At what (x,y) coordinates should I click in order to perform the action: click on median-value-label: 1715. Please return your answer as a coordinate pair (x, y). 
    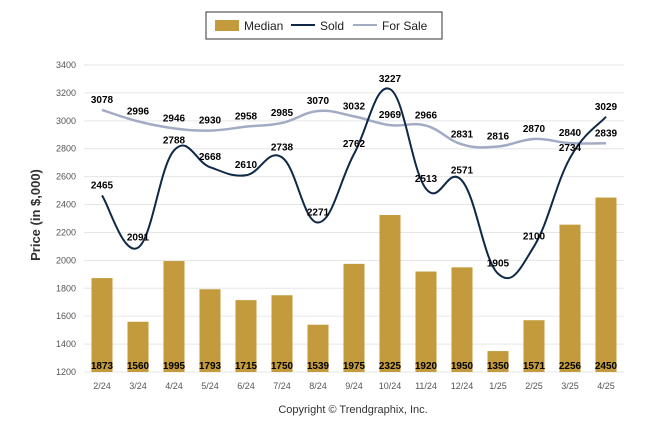
    Looking at the image, I should click on (246, 366).